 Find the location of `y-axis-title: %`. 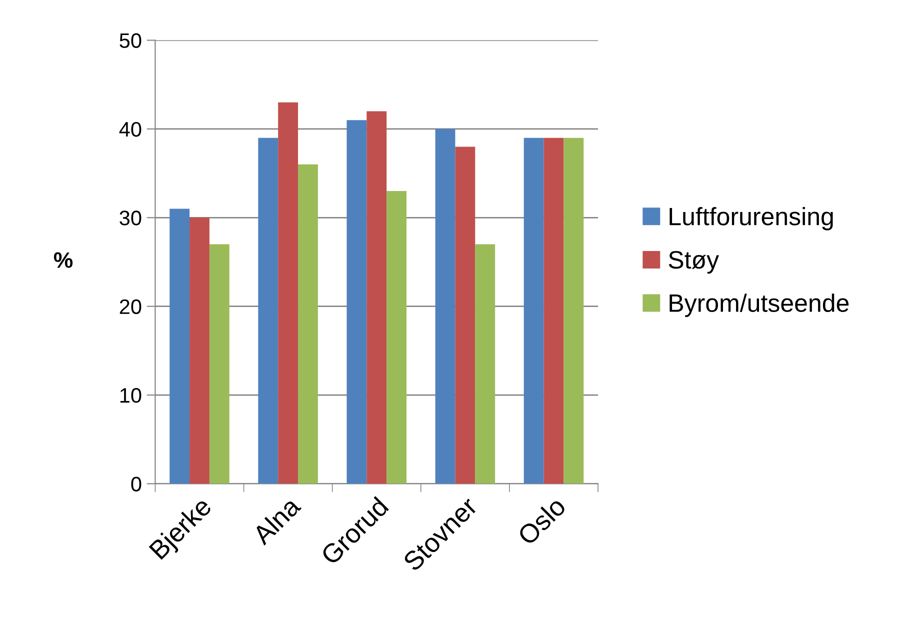

y-axis-title: % is located at coordinates (63, 260).